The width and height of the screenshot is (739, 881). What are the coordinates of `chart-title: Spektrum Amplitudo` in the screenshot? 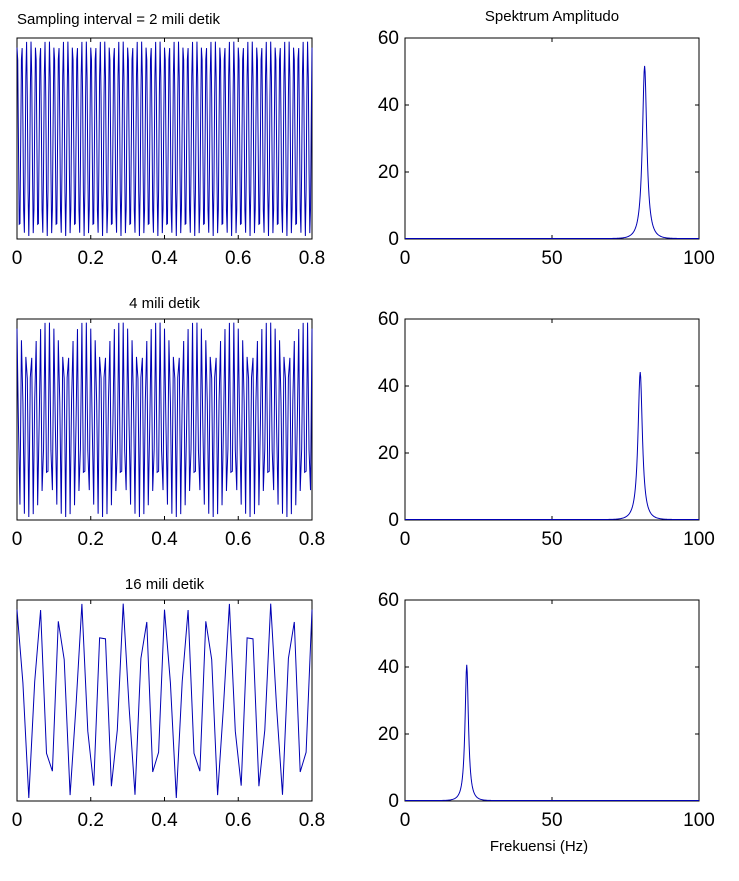 It's located at (552, 16).